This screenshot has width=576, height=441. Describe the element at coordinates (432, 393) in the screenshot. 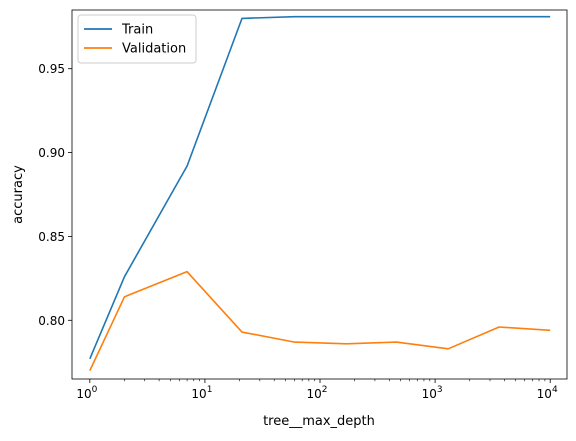

I see `x-tick-label: 10³` at that location.